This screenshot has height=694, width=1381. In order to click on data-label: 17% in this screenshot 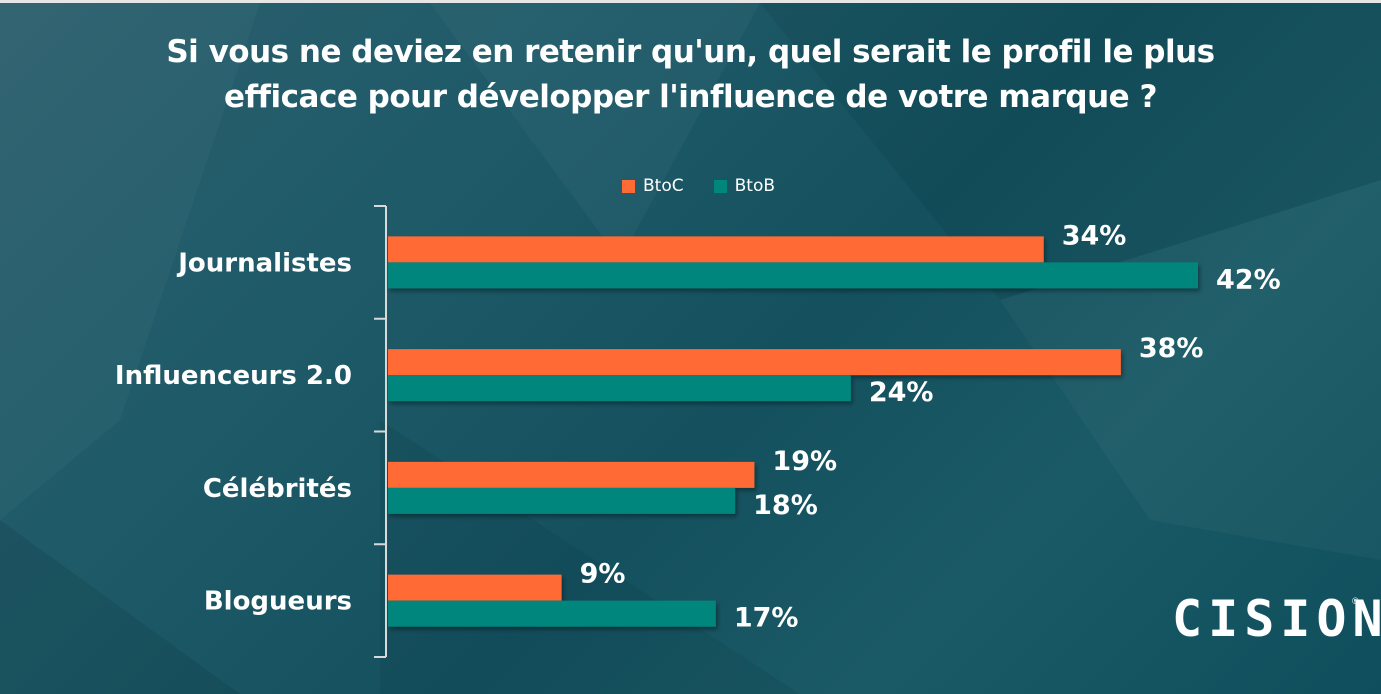, I will do `click(766, 618)`.